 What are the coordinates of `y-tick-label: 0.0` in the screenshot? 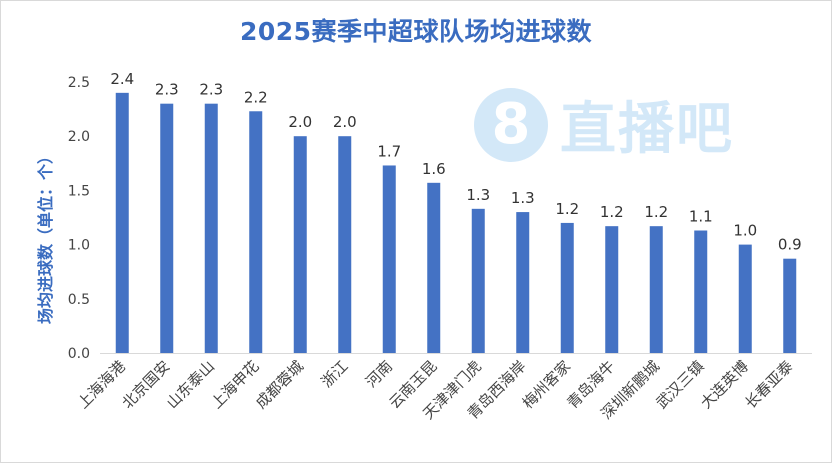 It's located at (79, 354).